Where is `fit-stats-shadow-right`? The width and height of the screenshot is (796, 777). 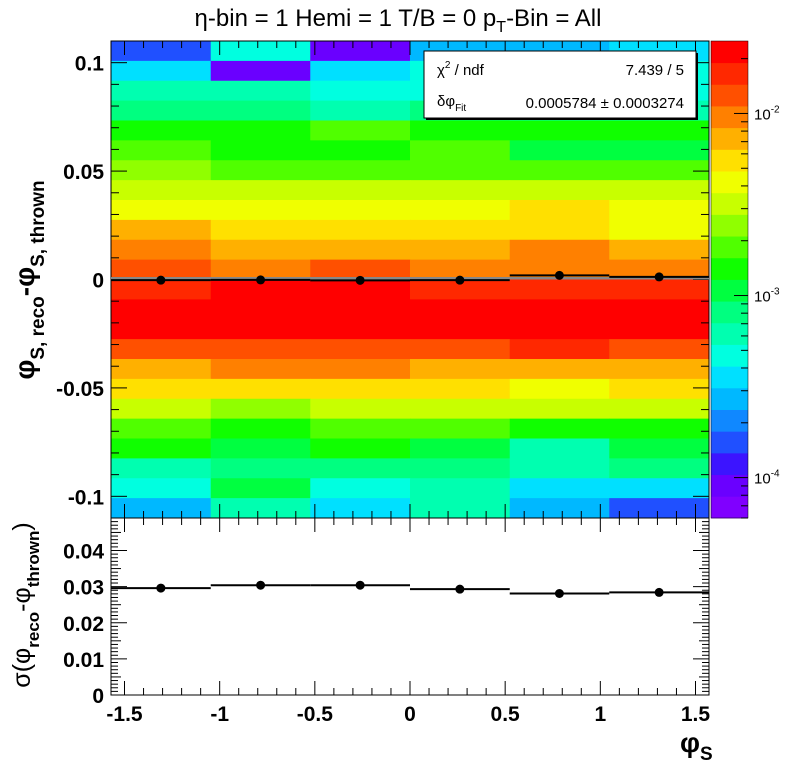 fit-stats-shadow-right is located at coordinates (697, 86).